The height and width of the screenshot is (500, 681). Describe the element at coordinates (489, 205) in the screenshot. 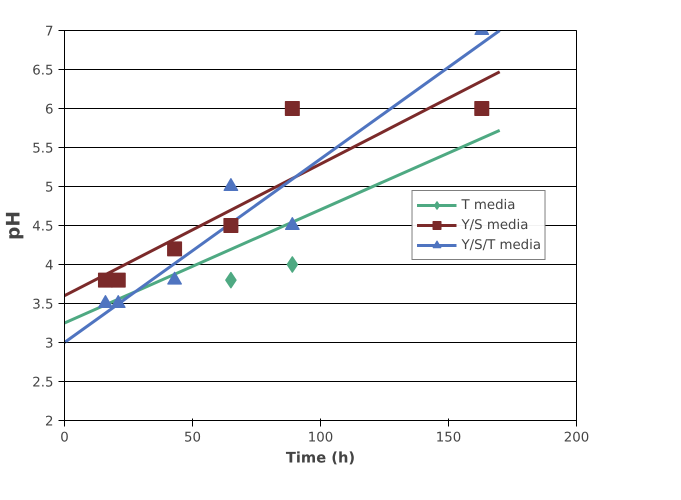

I see `legend-label: T media` at that location.